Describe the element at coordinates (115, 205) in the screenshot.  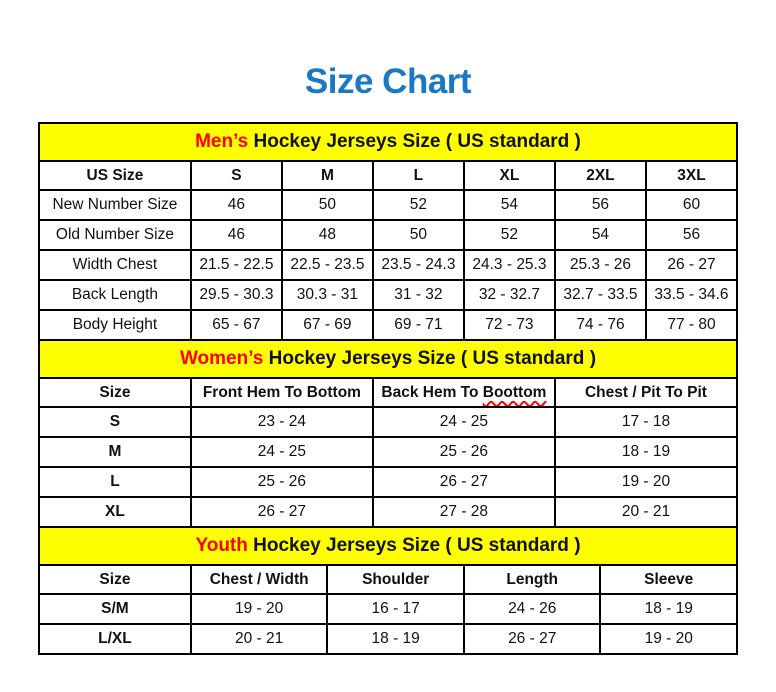
I see `men-row-label: New Number Size` at that location.